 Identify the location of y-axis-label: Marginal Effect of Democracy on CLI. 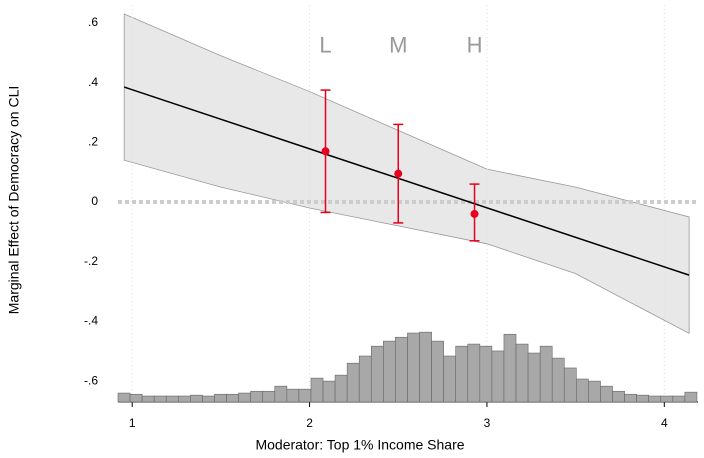
(14, 200).